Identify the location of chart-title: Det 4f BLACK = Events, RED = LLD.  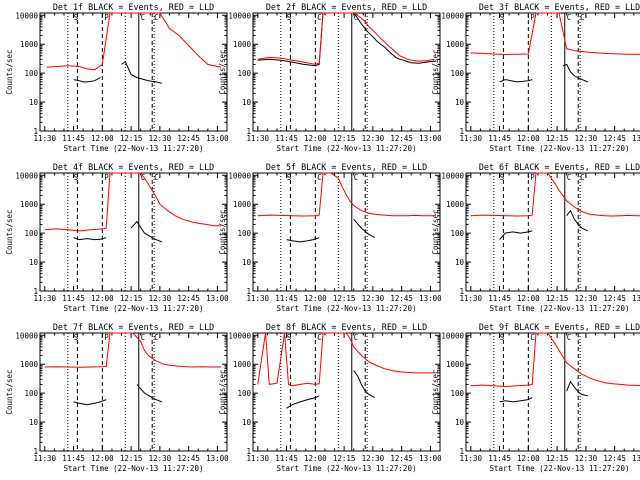
(133, 167).